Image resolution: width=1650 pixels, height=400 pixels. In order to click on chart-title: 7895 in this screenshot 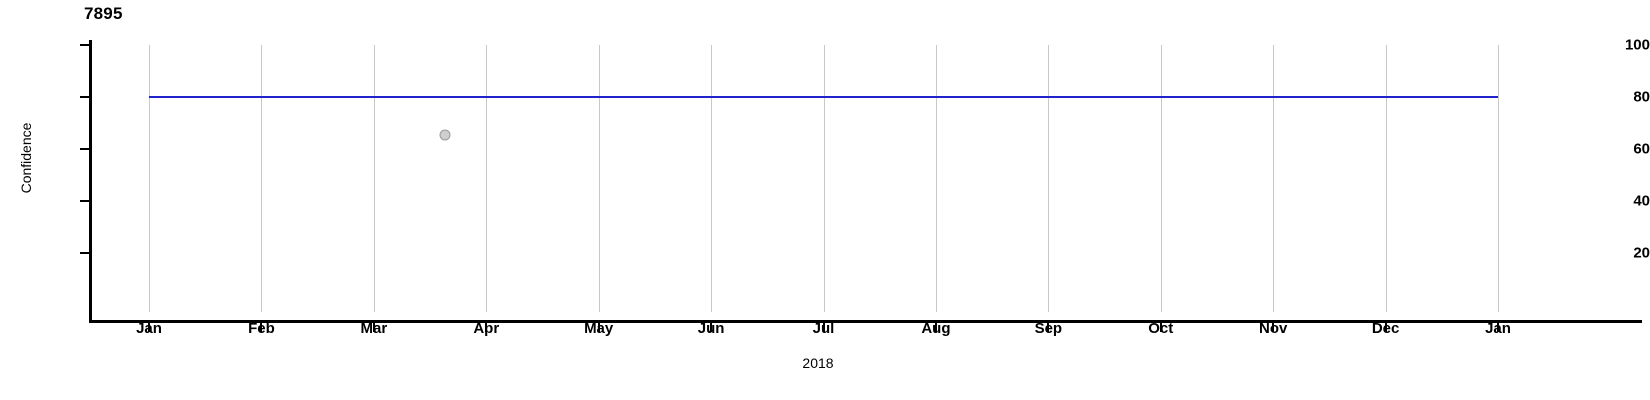, I will do `click(103, 13)`.